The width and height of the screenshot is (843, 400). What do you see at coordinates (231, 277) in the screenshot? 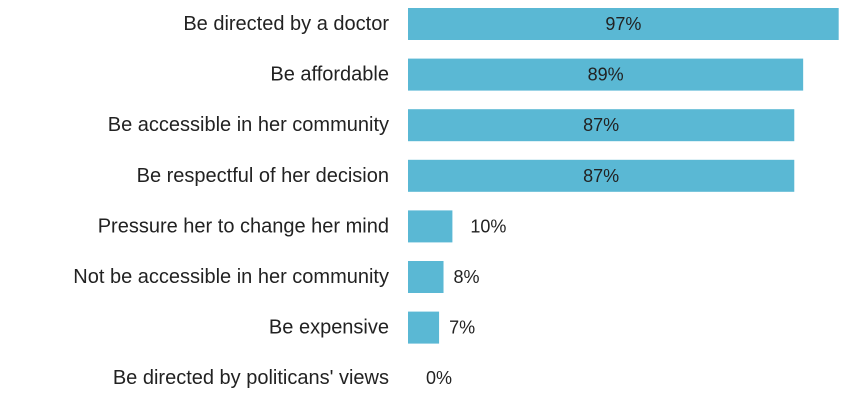
I see `category-label: Not be accessible in her community` at bounding box center [231, 277].